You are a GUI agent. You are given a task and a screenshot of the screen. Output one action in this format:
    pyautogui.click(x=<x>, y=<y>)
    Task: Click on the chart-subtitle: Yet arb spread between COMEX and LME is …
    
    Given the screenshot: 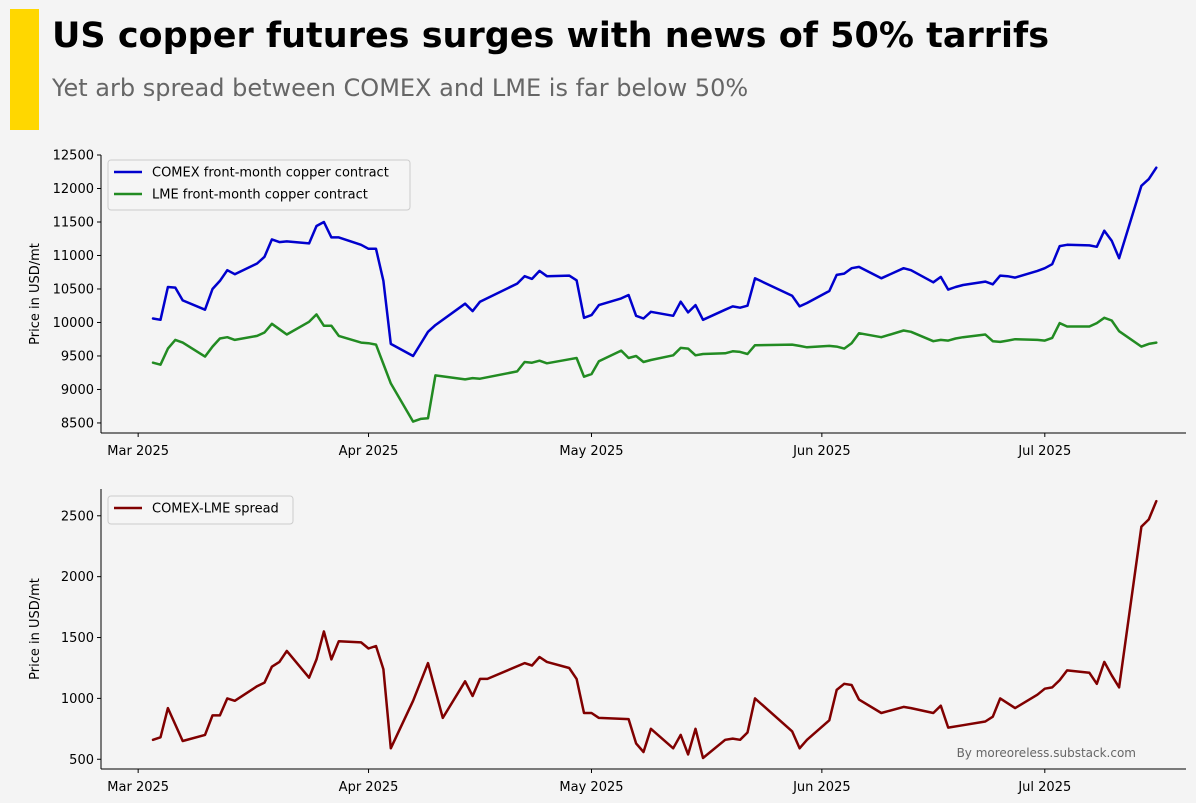 What is the action you would take?
    pyautogui.click(x=400, y=88)
    